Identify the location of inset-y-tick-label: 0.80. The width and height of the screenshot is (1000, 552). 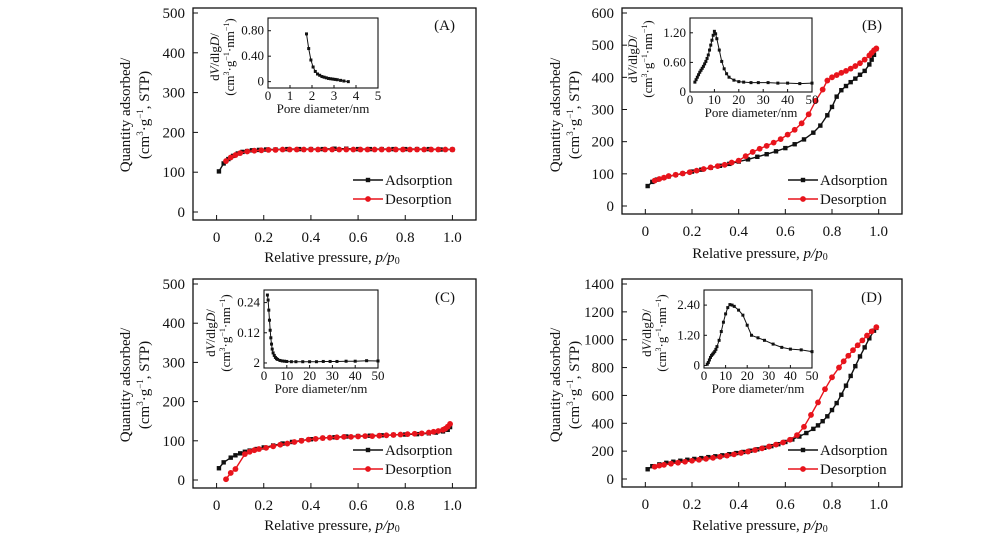
(252, 30).